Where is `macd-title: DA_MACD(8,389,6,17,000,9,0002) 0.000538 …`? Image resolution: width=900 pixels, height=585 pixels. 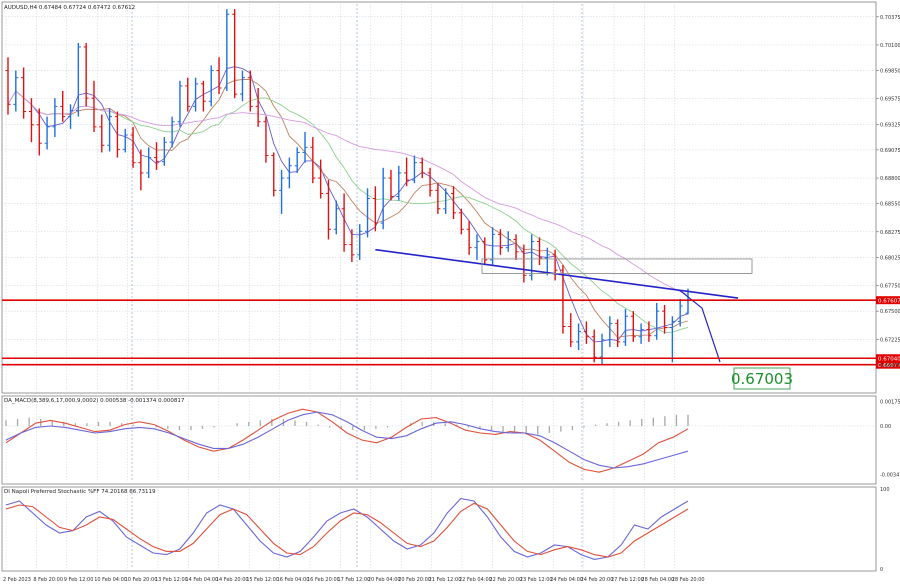
macd-title: DA_MACD(8,389,6,17,000,9,0002) 0.000538 … is located at coordinates (94, 401).